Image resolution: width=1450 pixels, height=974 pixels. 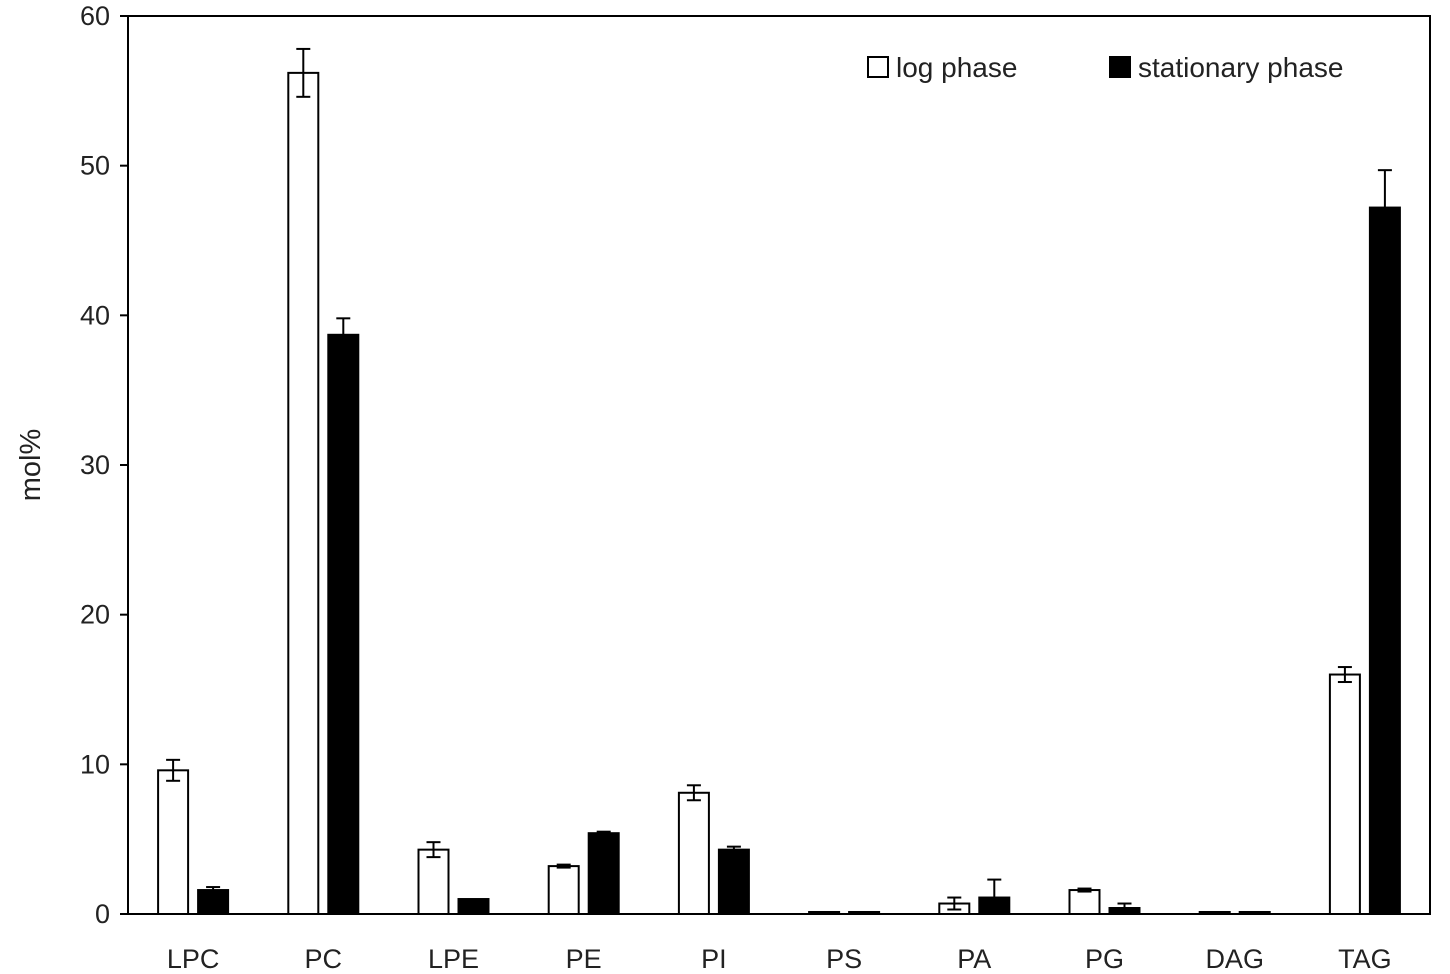 What do you see at coordinates (956, 67) in the screenshot?
I see `legend-label-log-phase: log phase` at bounding box center [956, 67].